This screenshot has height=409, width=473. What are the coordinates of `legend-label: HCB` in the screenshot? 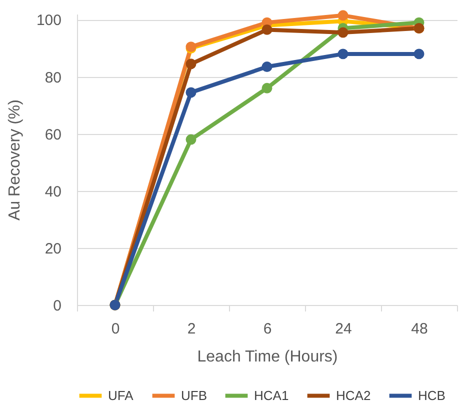 It's located at (432, 395).